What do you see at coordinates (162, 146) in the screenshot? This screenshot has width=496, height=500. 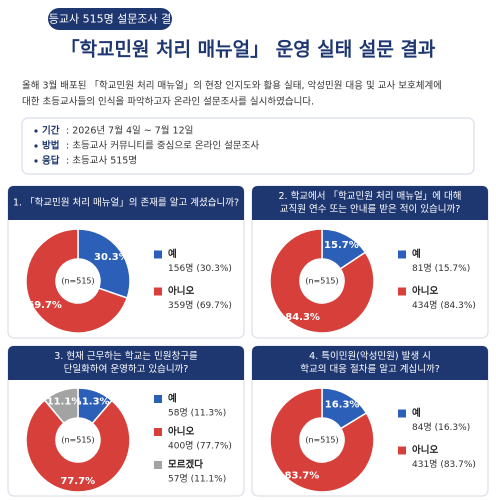 I see `info-value: : 초등교사 커뮤니티를 중심으로 온라인 설문조사` at bounding box center [162, 146].